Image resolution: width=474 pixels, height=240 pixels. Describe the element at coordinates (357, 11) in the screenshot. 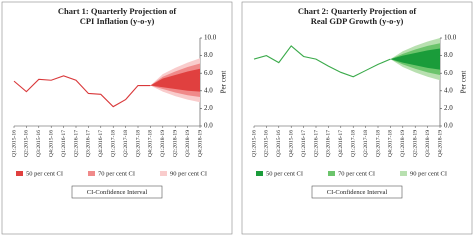

I see `chart-title: Chart 2: Quarterly Projection of` at that location.